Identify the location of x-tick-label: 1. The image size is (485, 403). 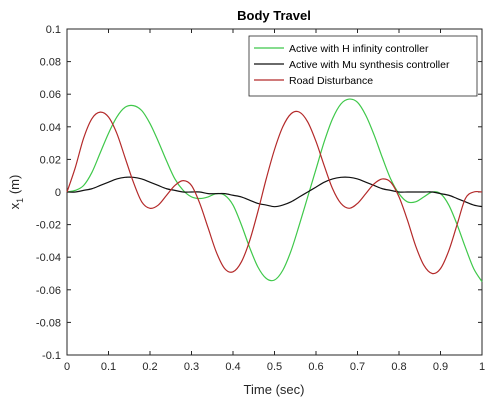
(482, 367).